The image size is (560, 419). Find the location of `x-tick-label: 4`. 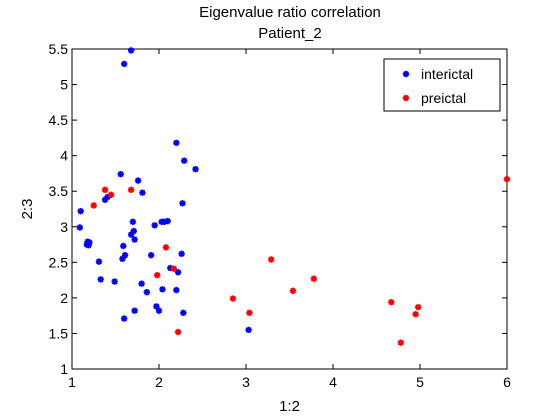

x-tick-label: 4 is located at coordinates (333, 382).